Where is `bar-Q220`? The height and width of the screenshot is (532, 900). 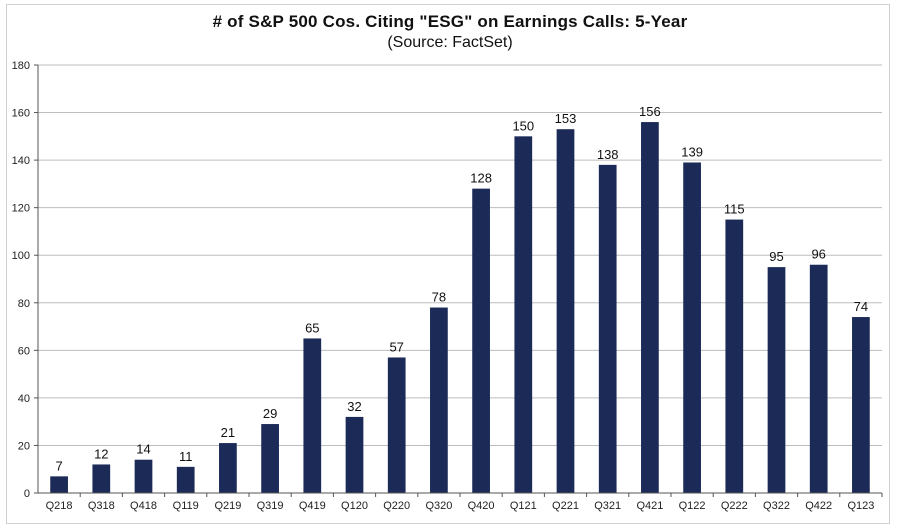 bar-Q220 is located at coordinates (396, 425).